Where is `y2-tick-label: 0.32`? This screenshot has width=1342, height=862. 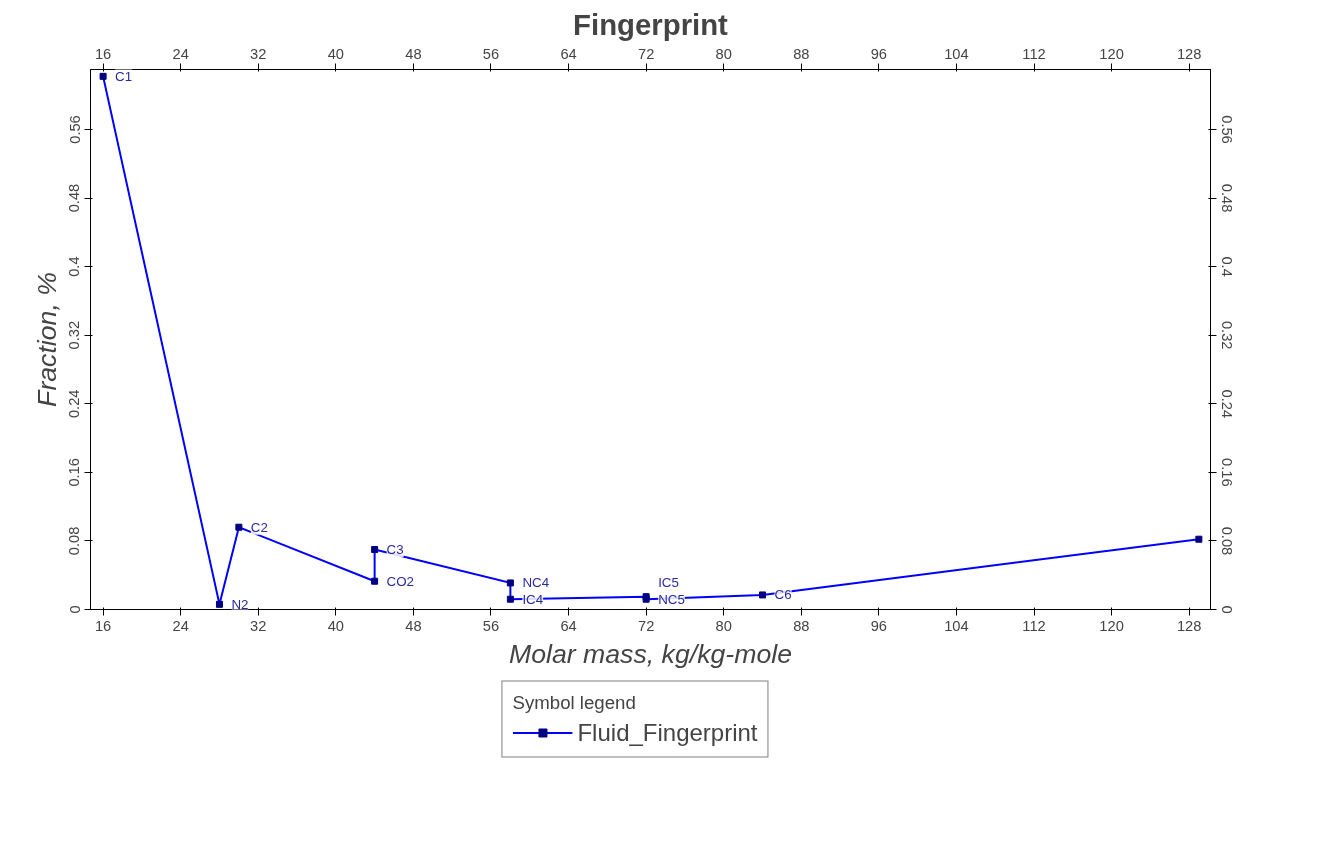
y2-tick-label: 0.32 is located at coordinates (1226, 335).